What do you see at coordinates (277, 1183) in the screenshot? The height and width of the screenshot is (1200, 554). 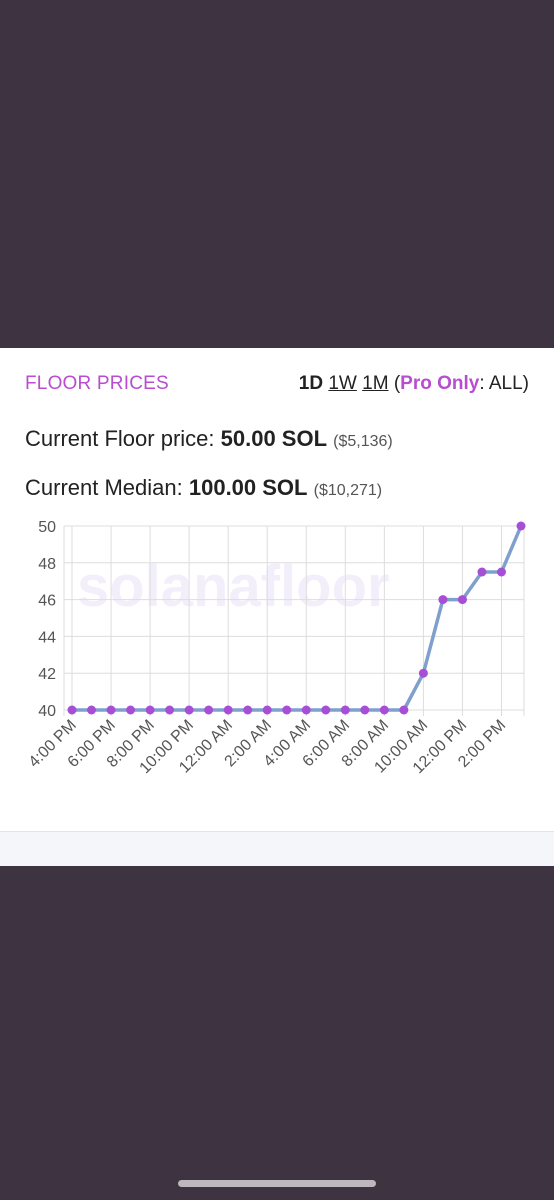 I see `home-indicator` at bounding box center [277, 1183].